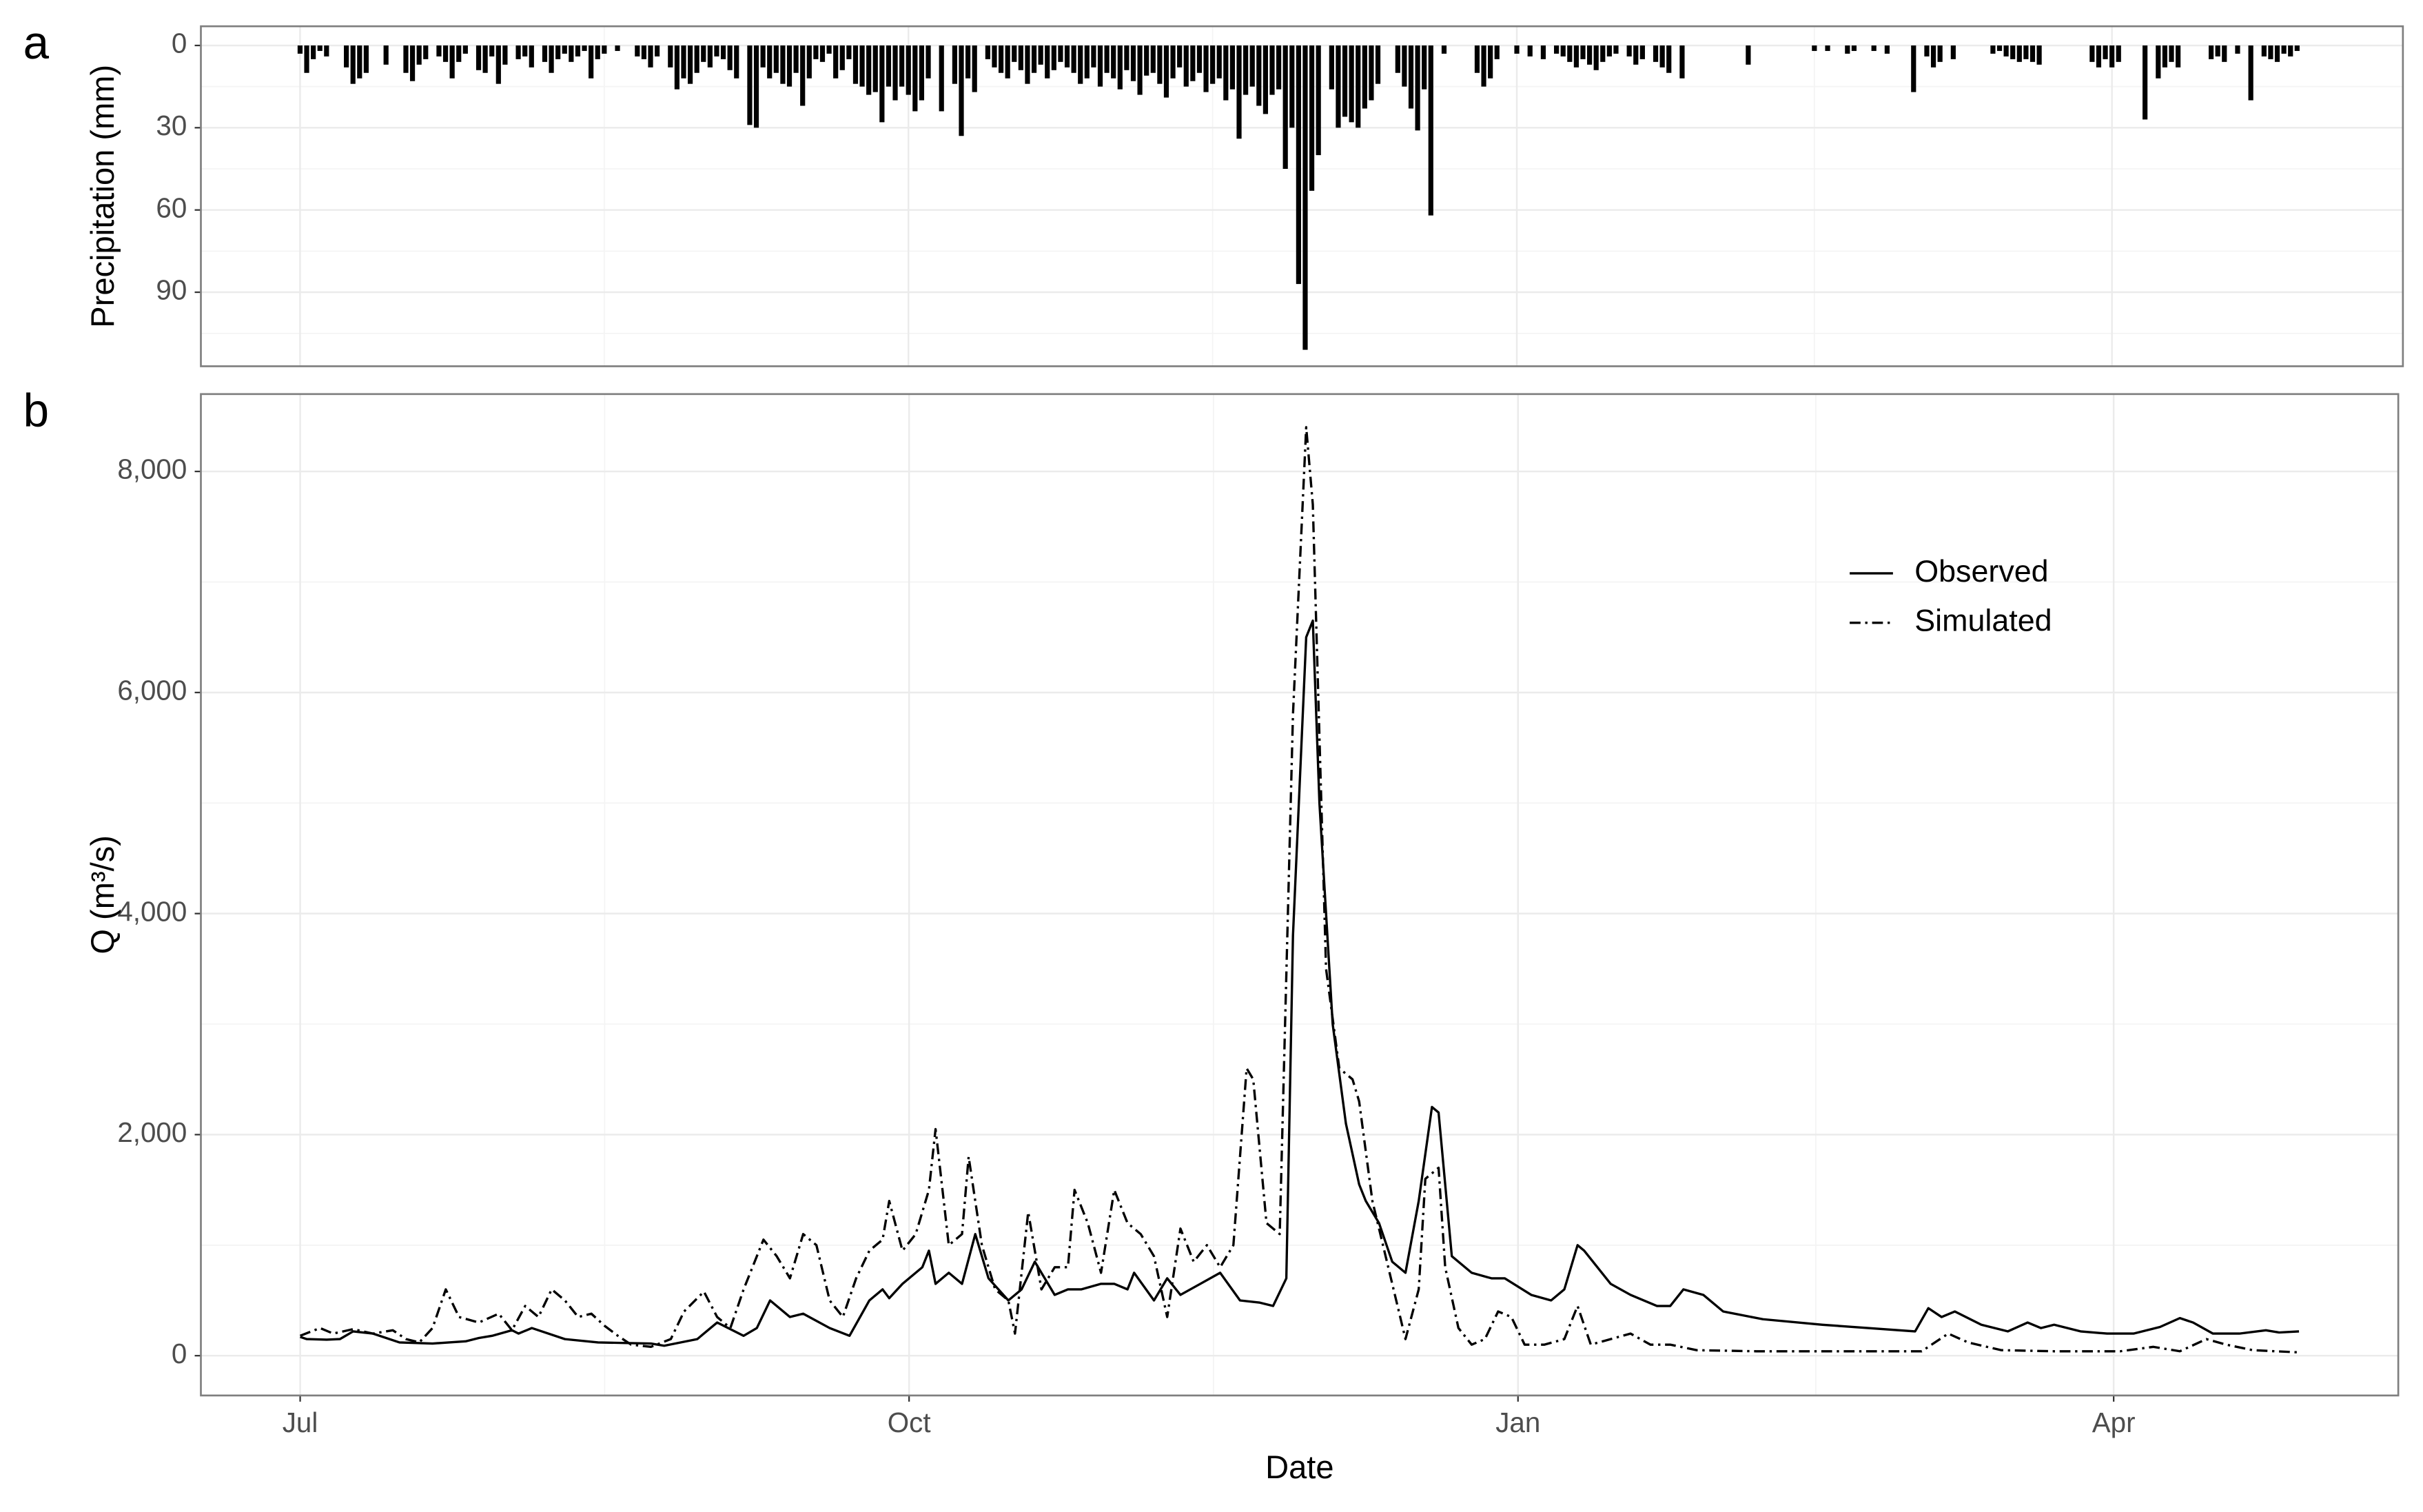 The image size is (2423, 1512). Describe the element at coordinates (102, 196) in the screenshot. I see `y-axis-title: Precipitation (mm)` at that location.